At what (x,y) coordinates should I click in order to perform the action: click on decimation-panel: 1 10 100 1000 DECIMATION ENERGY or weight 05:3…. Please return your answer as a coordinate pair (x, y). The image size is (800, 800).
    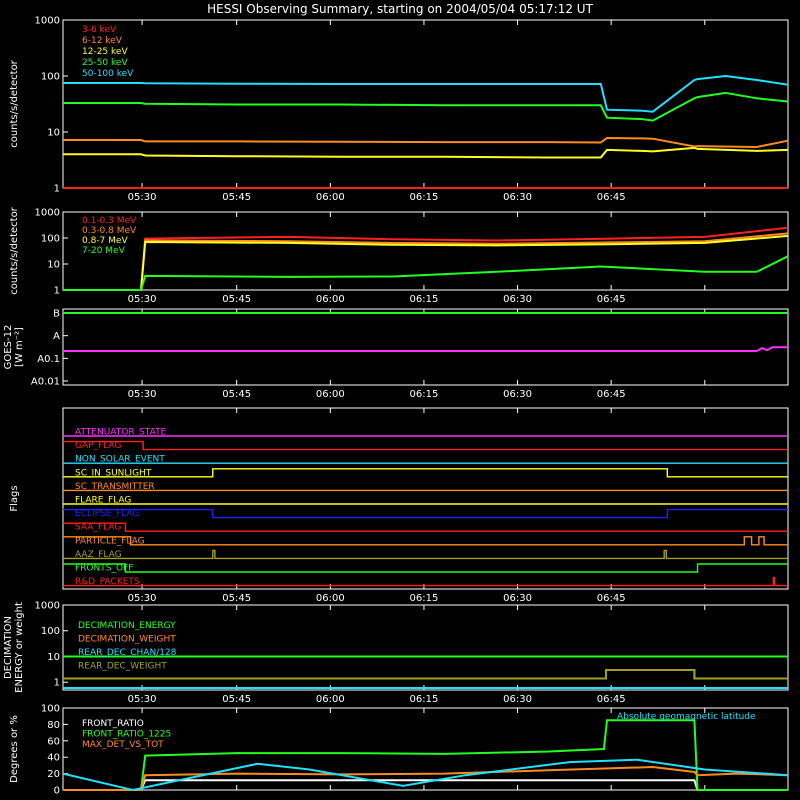
    Looking at the image, I should click on (396, 653).